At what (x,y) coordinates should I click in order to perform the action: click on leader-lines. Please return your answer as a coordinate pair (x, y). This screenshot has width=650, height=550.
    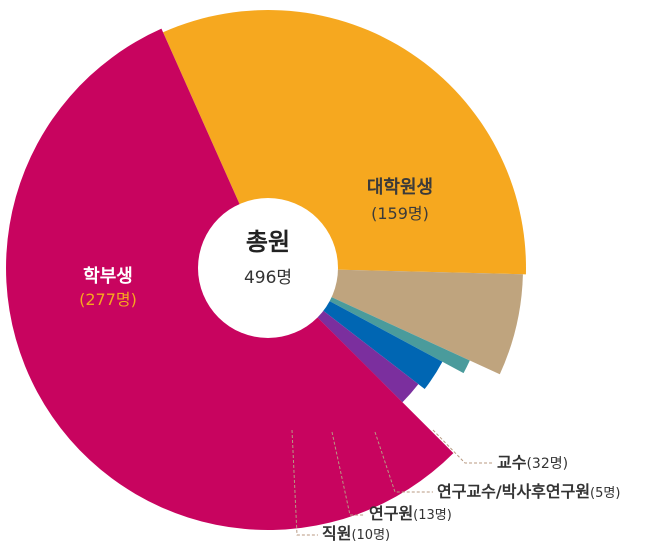
    Looking at the image, I should click on (392, 482).